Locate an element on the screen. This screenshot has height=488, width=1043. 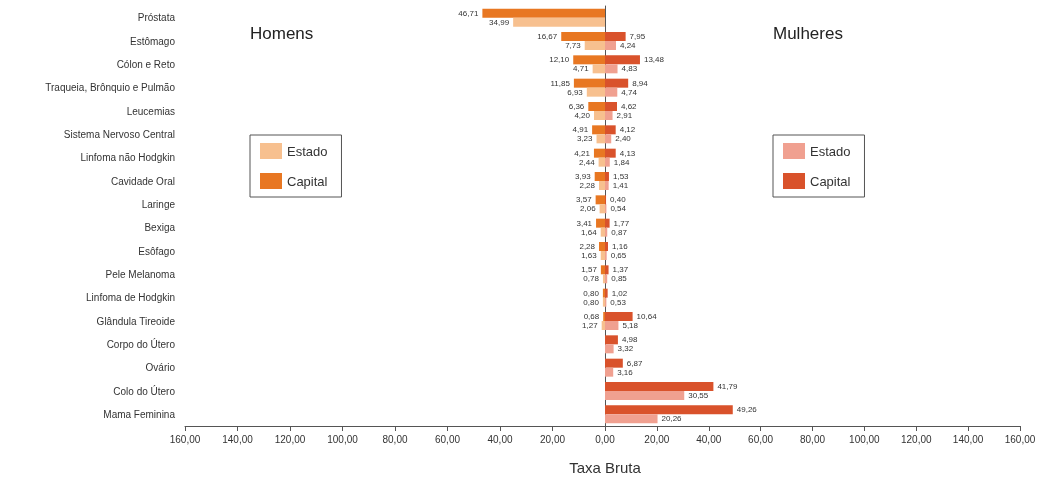
data-label: 4,71 is located at coordinates (581, 69).